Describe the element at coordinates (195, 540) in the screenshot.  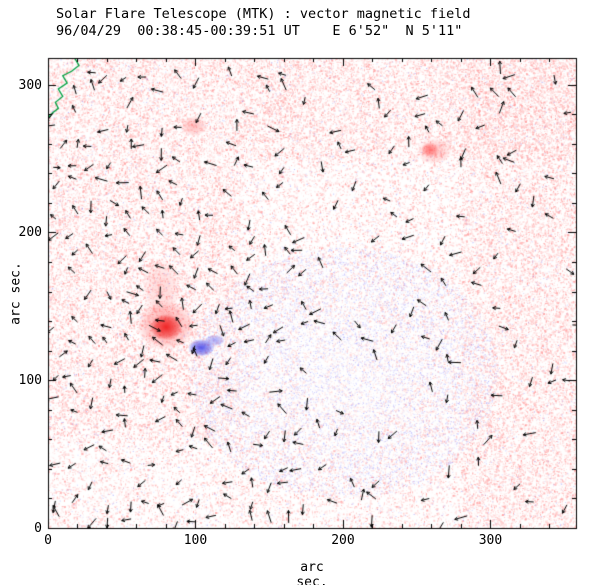
I see `x-tick-label: 100` at that location.